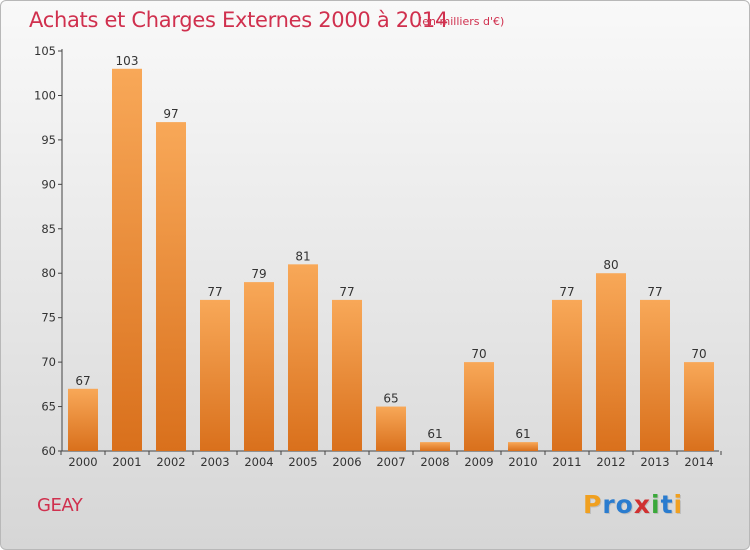  Describe the element at coordinates (48, 318) in the screenshot. I see `y-tick-label: 75` at that location.